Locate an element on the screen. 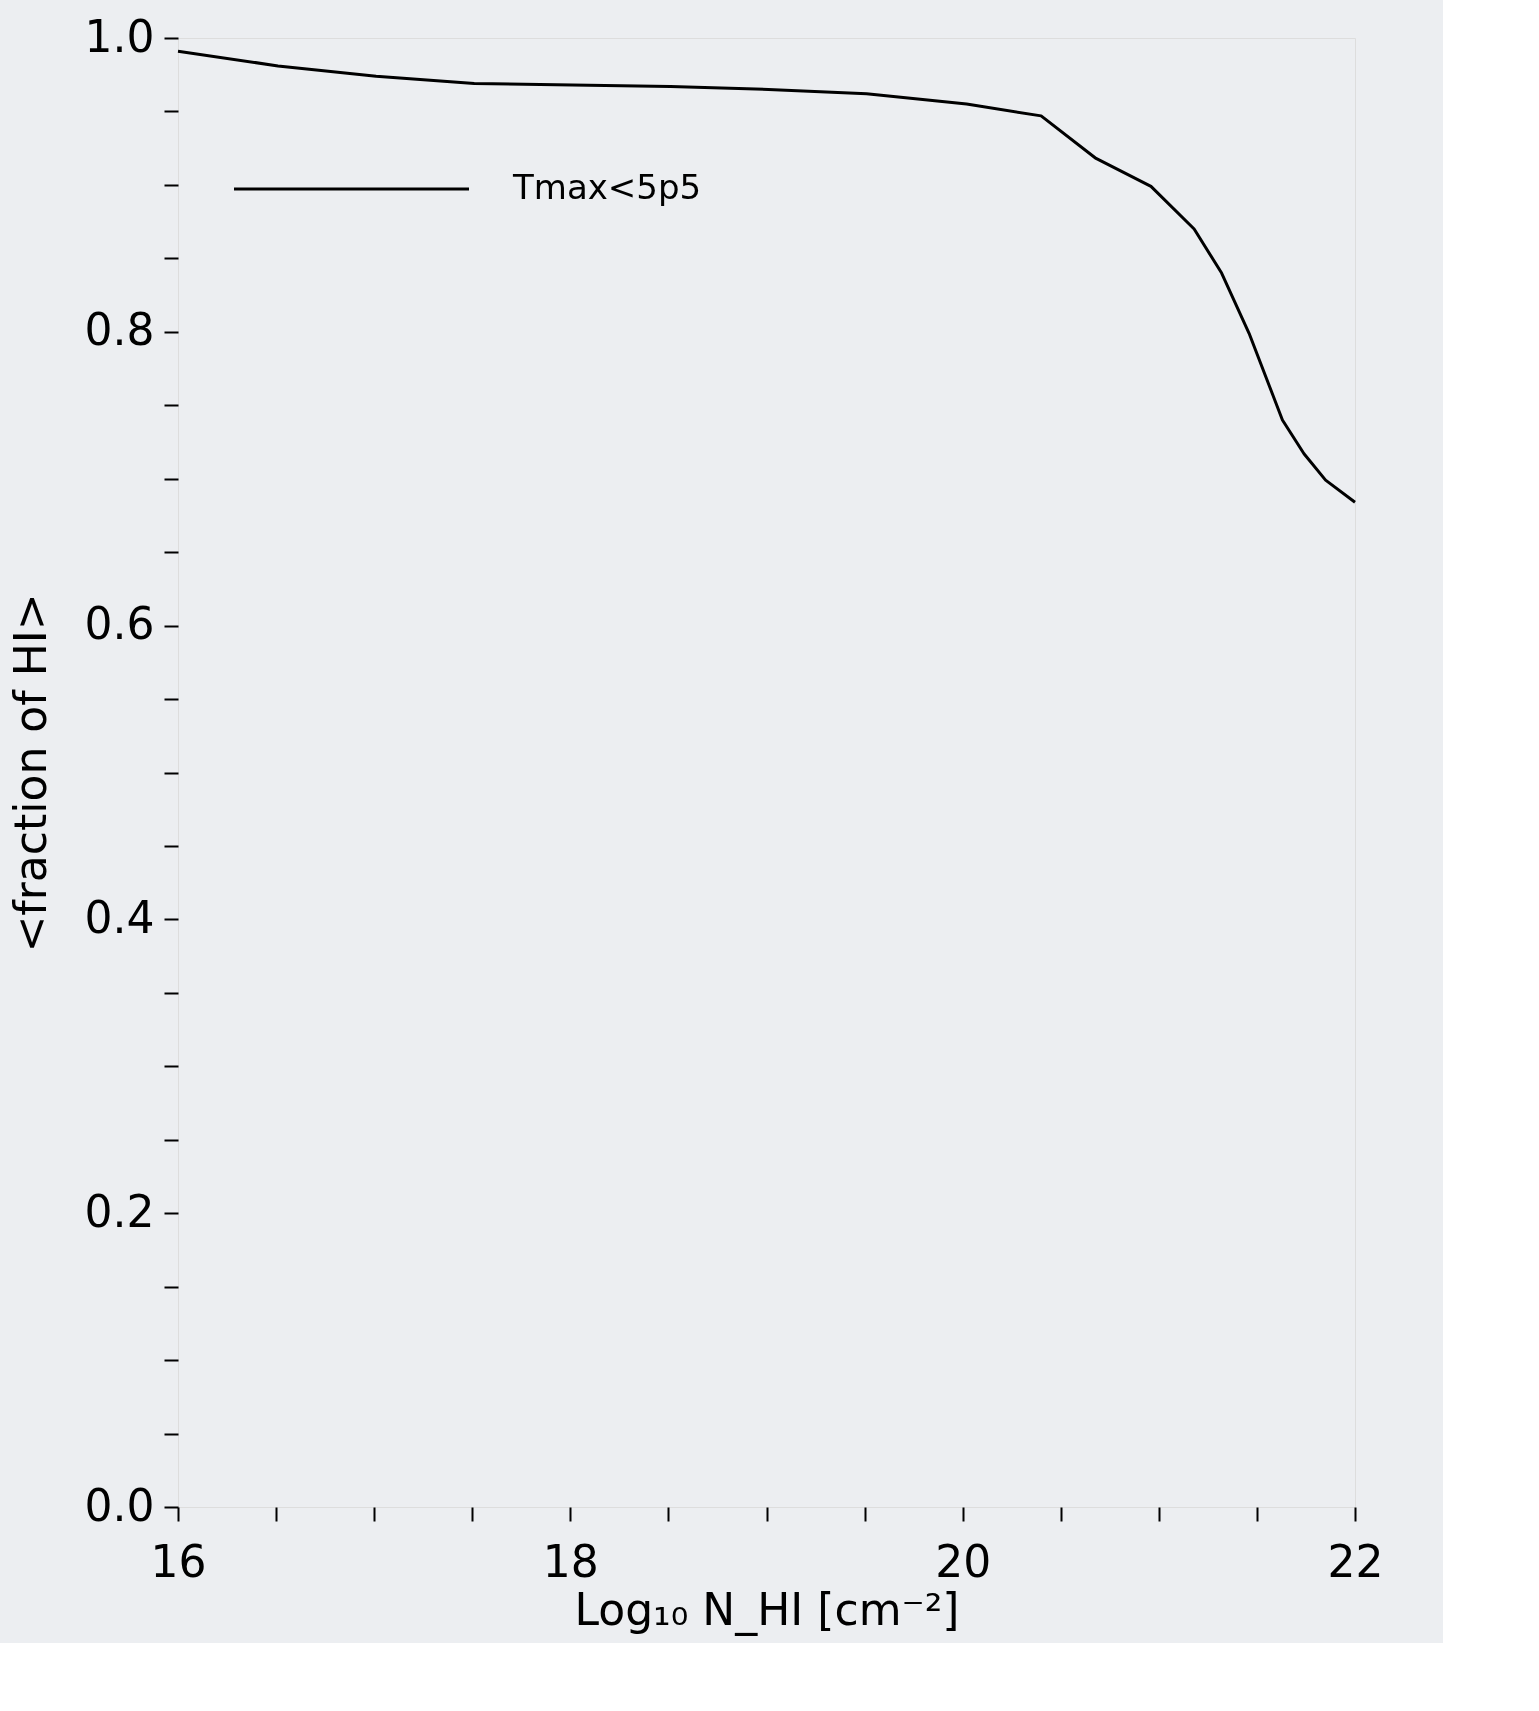 This screenshot has width=1539, height=1711. y-tick-label: 0.0 is located at coordinates (119, 1505).